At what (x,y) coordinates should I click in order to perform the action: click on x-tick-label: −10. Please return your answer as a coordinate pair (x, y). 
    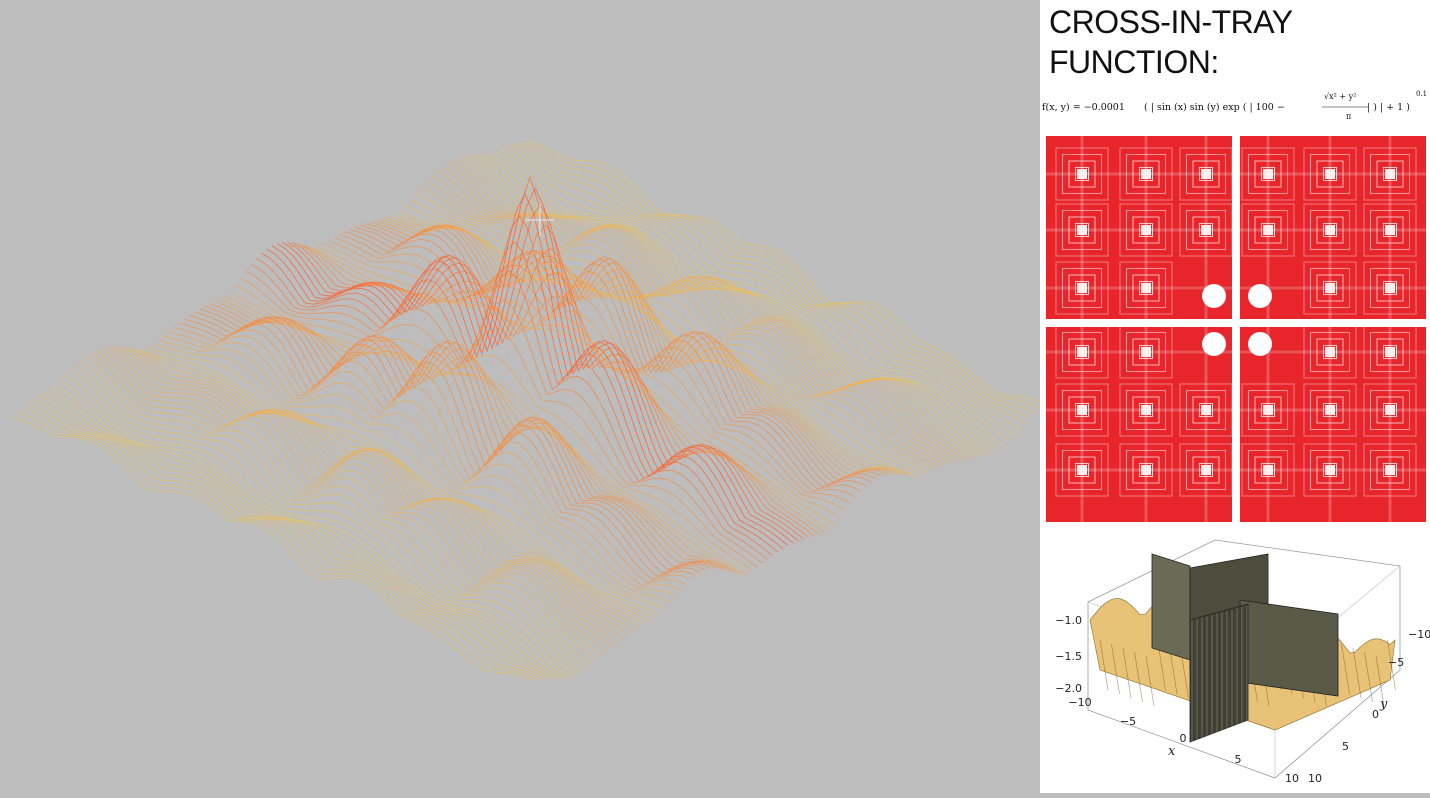
    Looking at the image, I should click on (1079, 702).